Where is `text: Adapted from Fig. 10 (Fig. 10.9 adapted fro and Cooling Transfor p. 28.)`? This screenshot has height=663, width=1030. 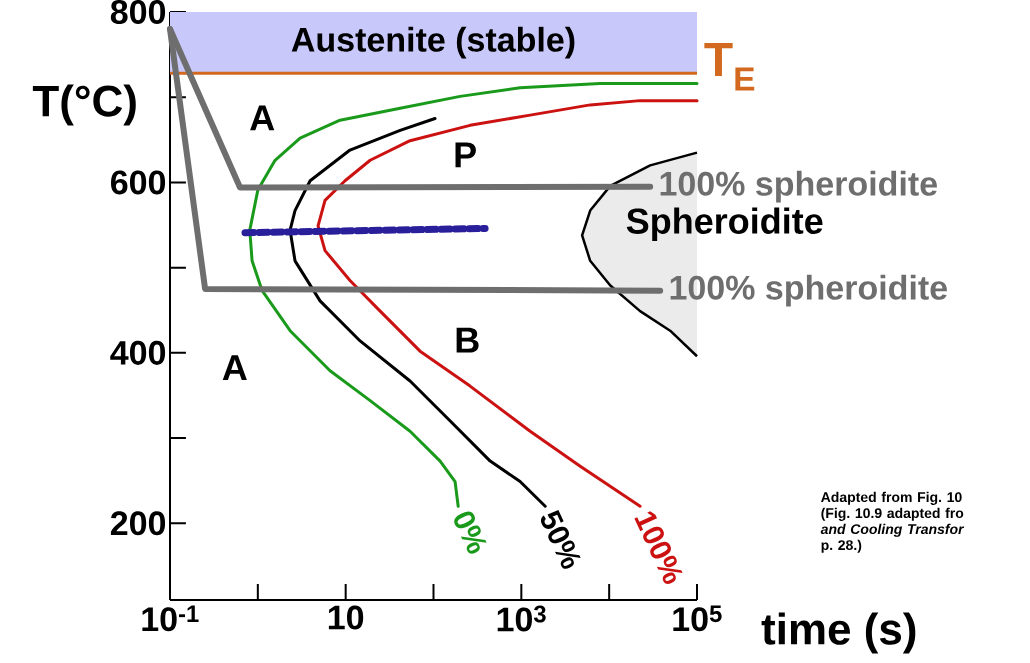 text: Adapted from Fig. 10 (Fig. 10.9 adapted fro and Cooling Transfor p. 28.) is located at coordinates (892, 522).